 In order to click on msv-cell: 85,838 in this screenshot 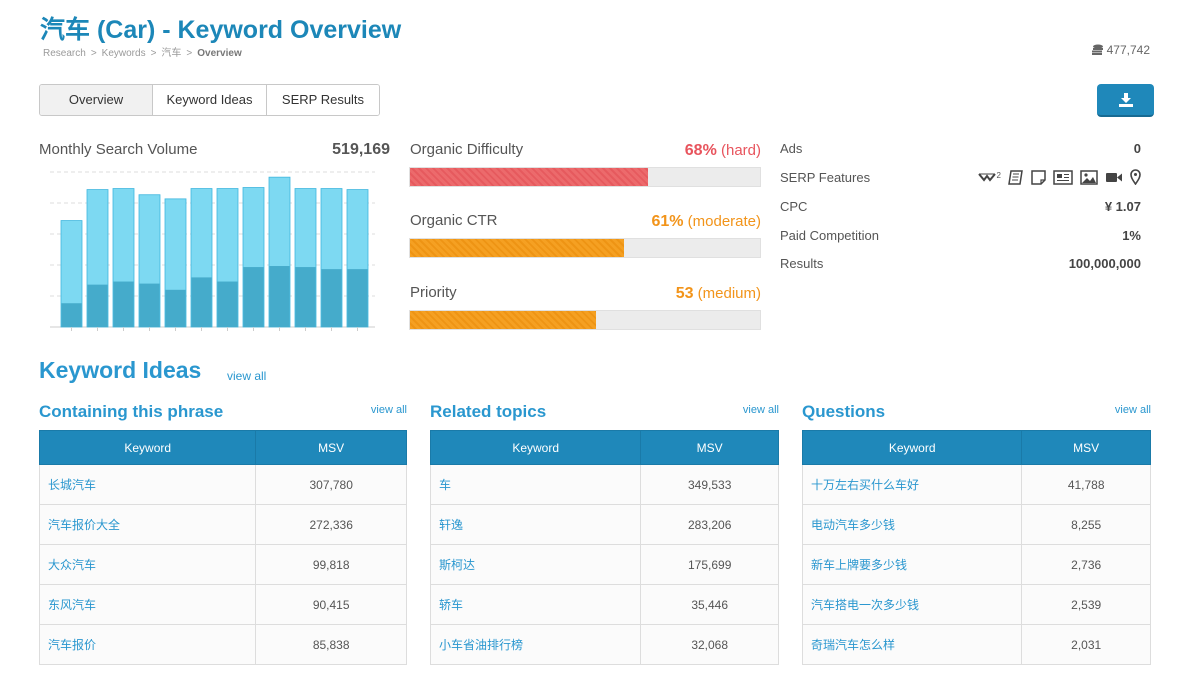, I will do `click(331, 644)`.